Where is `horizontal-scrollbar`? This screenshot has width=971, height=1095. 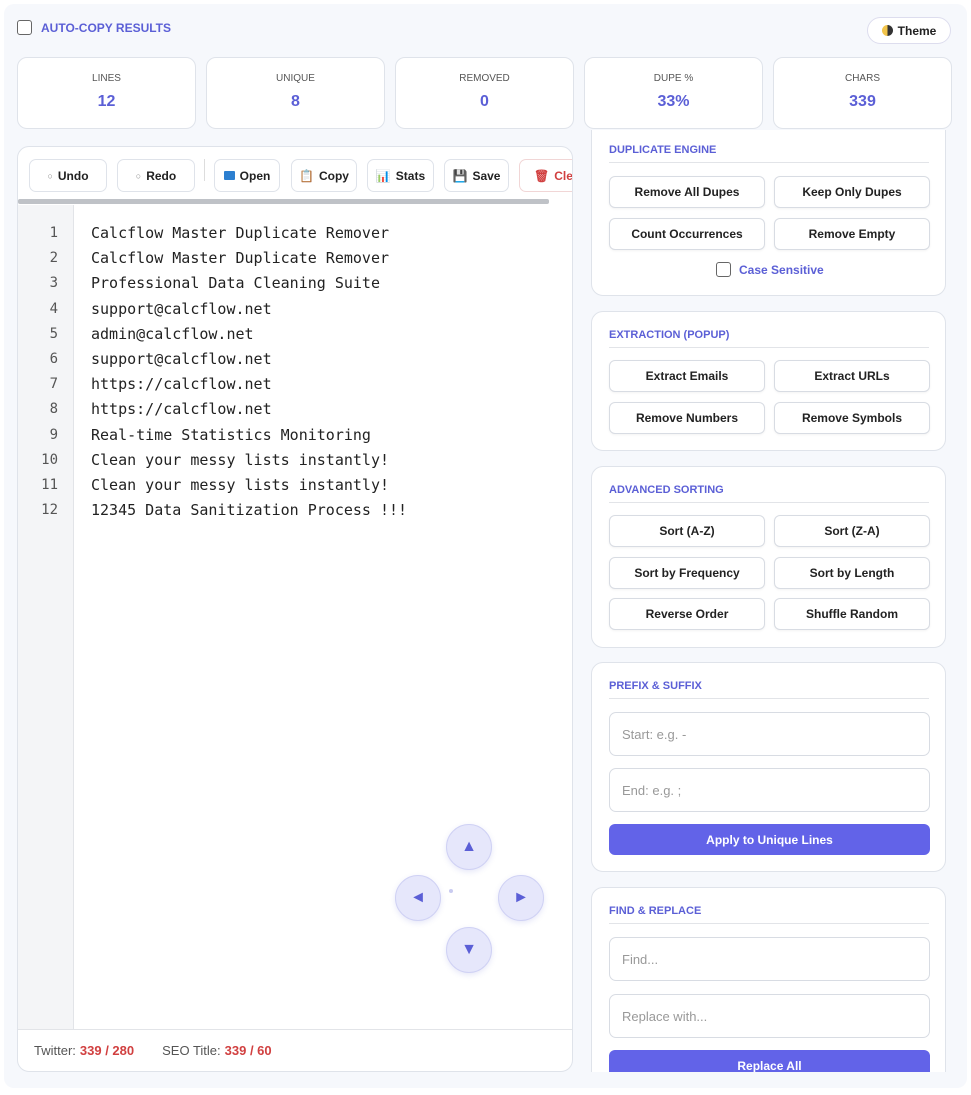 horizontal-scrollbar is located at coordinates (283, 201).